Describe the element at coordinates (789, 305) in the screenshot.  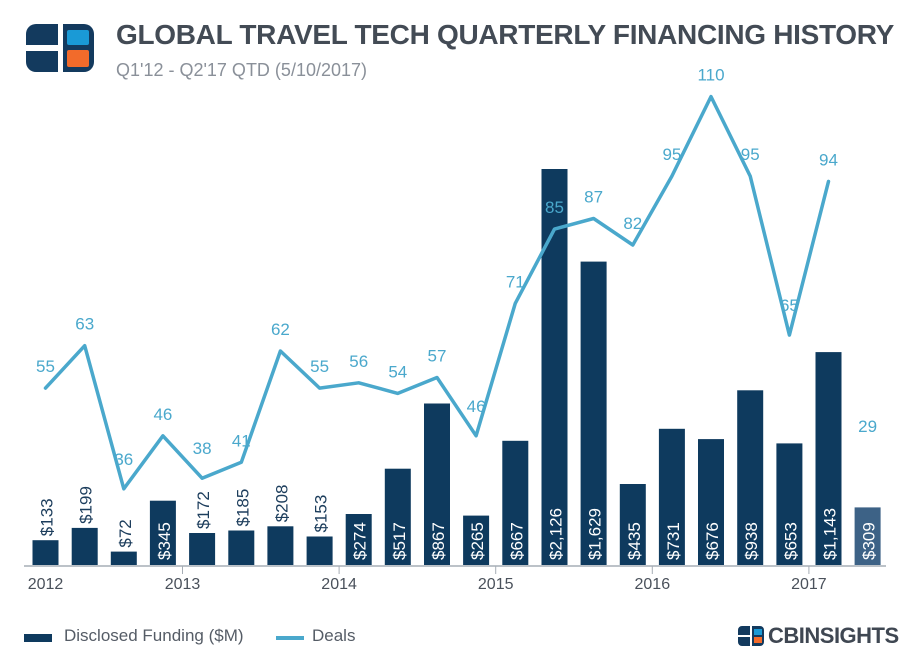
I see `deals-data-label: 65` at that location.